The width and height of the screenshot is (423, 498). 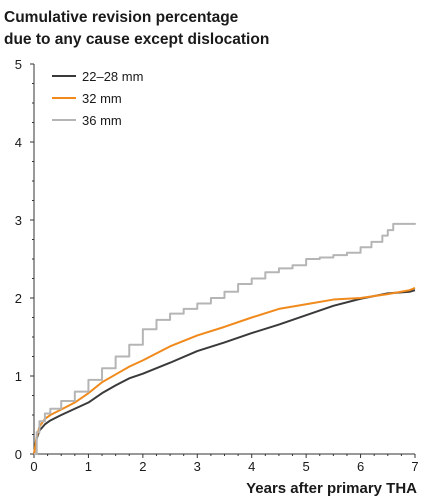 I want to click on x-tick-label: 0, so click(x=33, y=466).